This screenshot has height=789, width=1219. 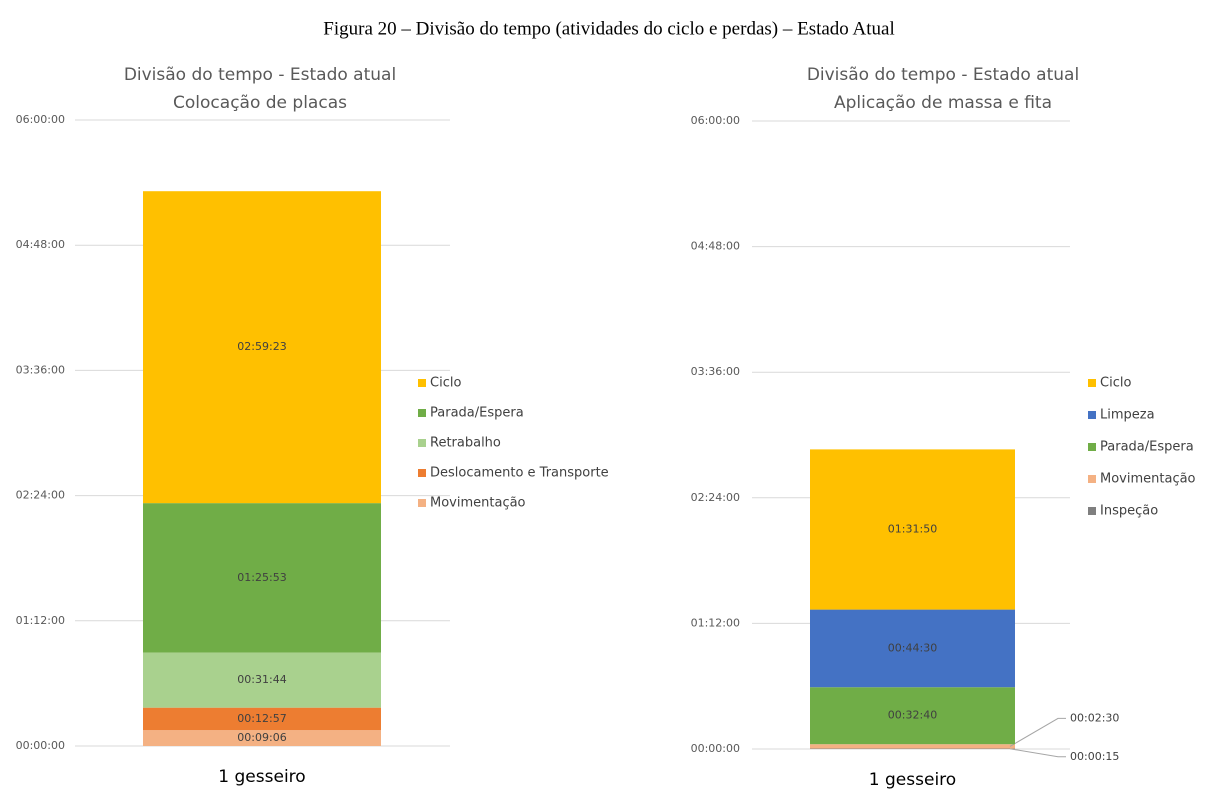 I want to click on data-label: 00:44:30, so click(x=912, y=647).